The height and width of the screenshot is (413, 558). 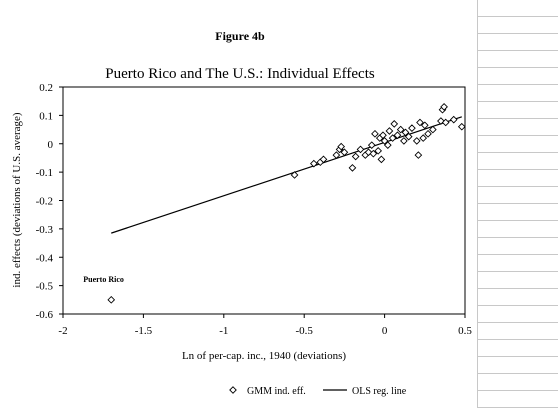 What do you see at coordinates (46, 116) in the screenshot?
I see `y-tick-label: 0.1` at bounding box center [46, 116].